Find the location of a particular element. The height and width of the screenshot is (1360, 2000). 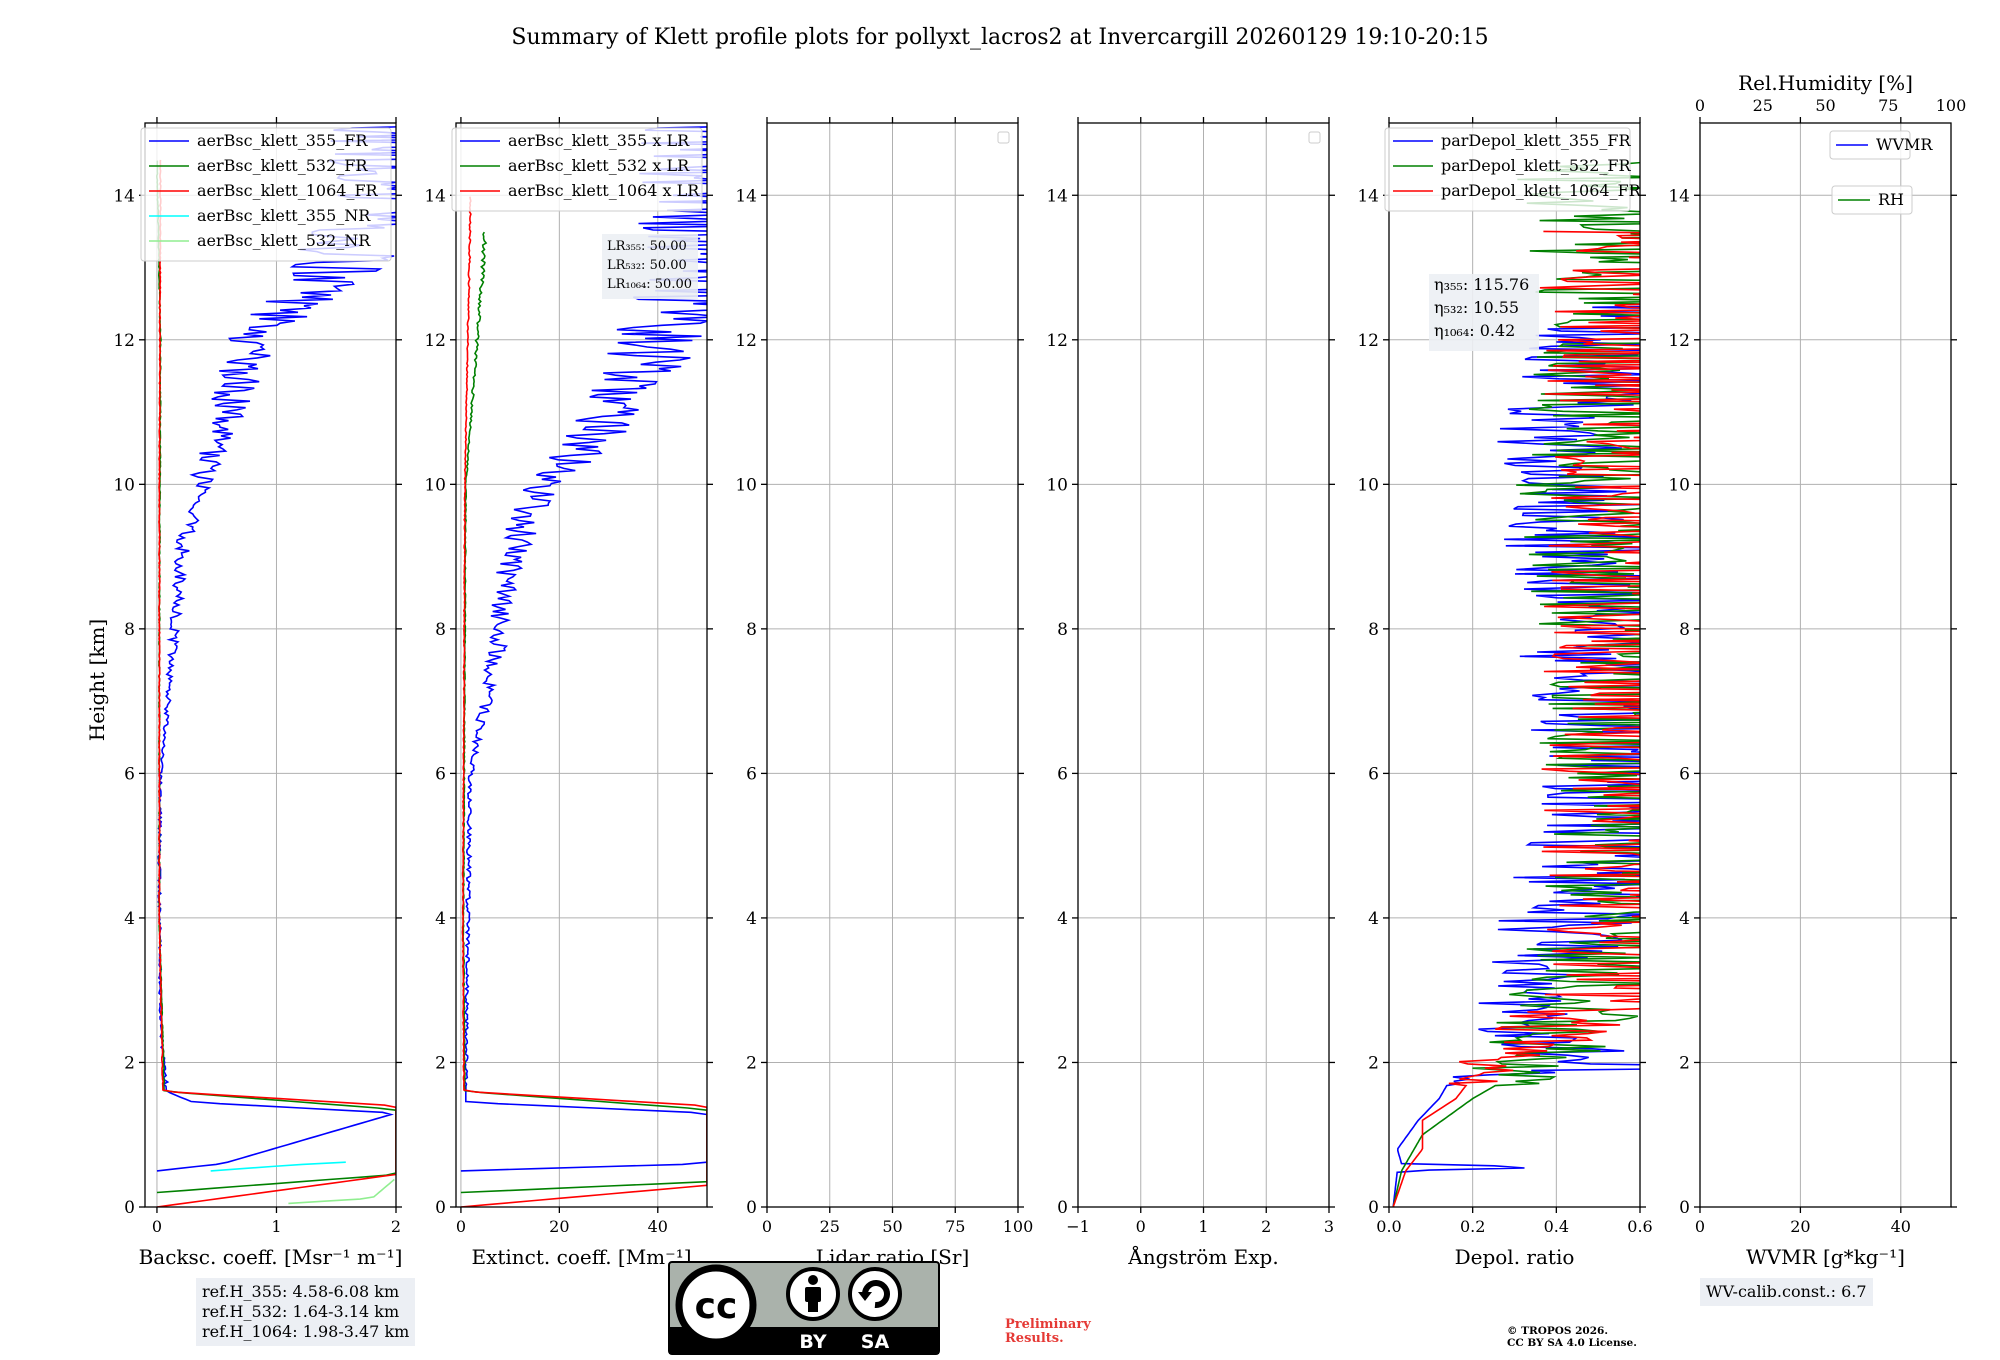

y-axis-label: Height [km] is located at coordinates (97, 680).